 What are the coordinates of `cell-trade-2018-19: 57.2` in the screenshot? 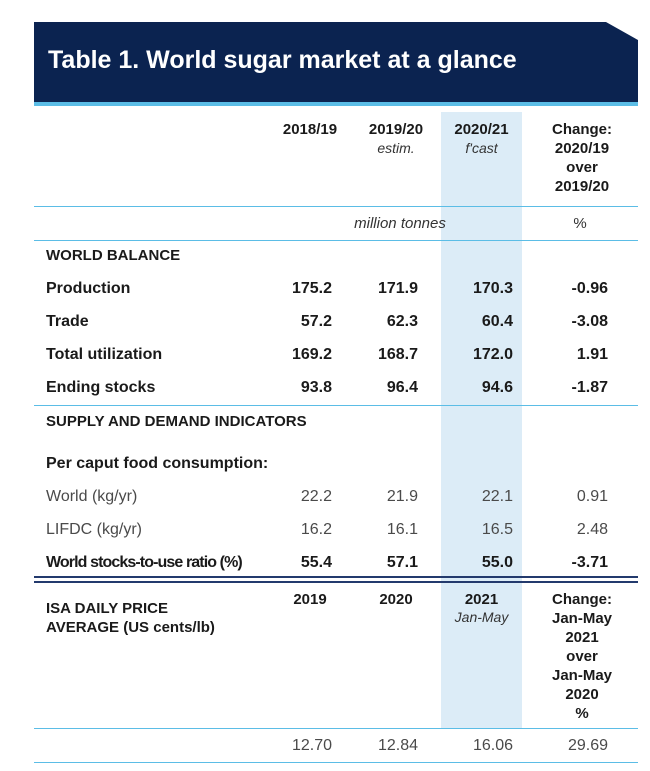 It's located at (316, 321).